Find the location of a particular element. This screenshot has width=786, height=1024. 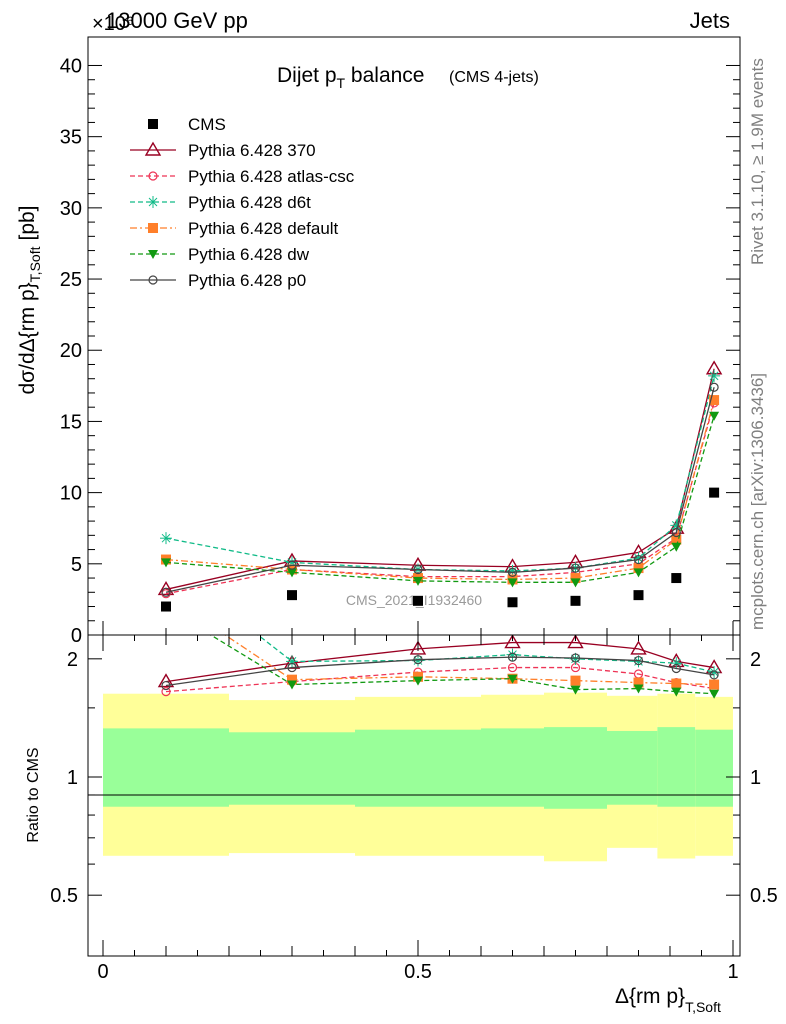

ratio-series is located at coordinates (440, 667).